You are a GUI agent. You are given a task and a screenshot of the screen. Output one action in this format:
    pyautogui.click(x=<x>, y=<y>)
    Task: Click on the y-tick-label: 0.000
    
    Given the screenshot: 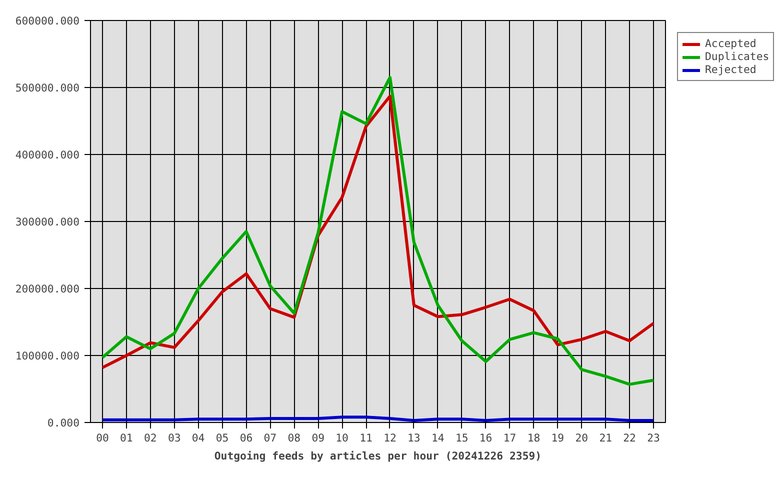 What is the action you would take?
    pyautogui.click(x=63, y=423)
    